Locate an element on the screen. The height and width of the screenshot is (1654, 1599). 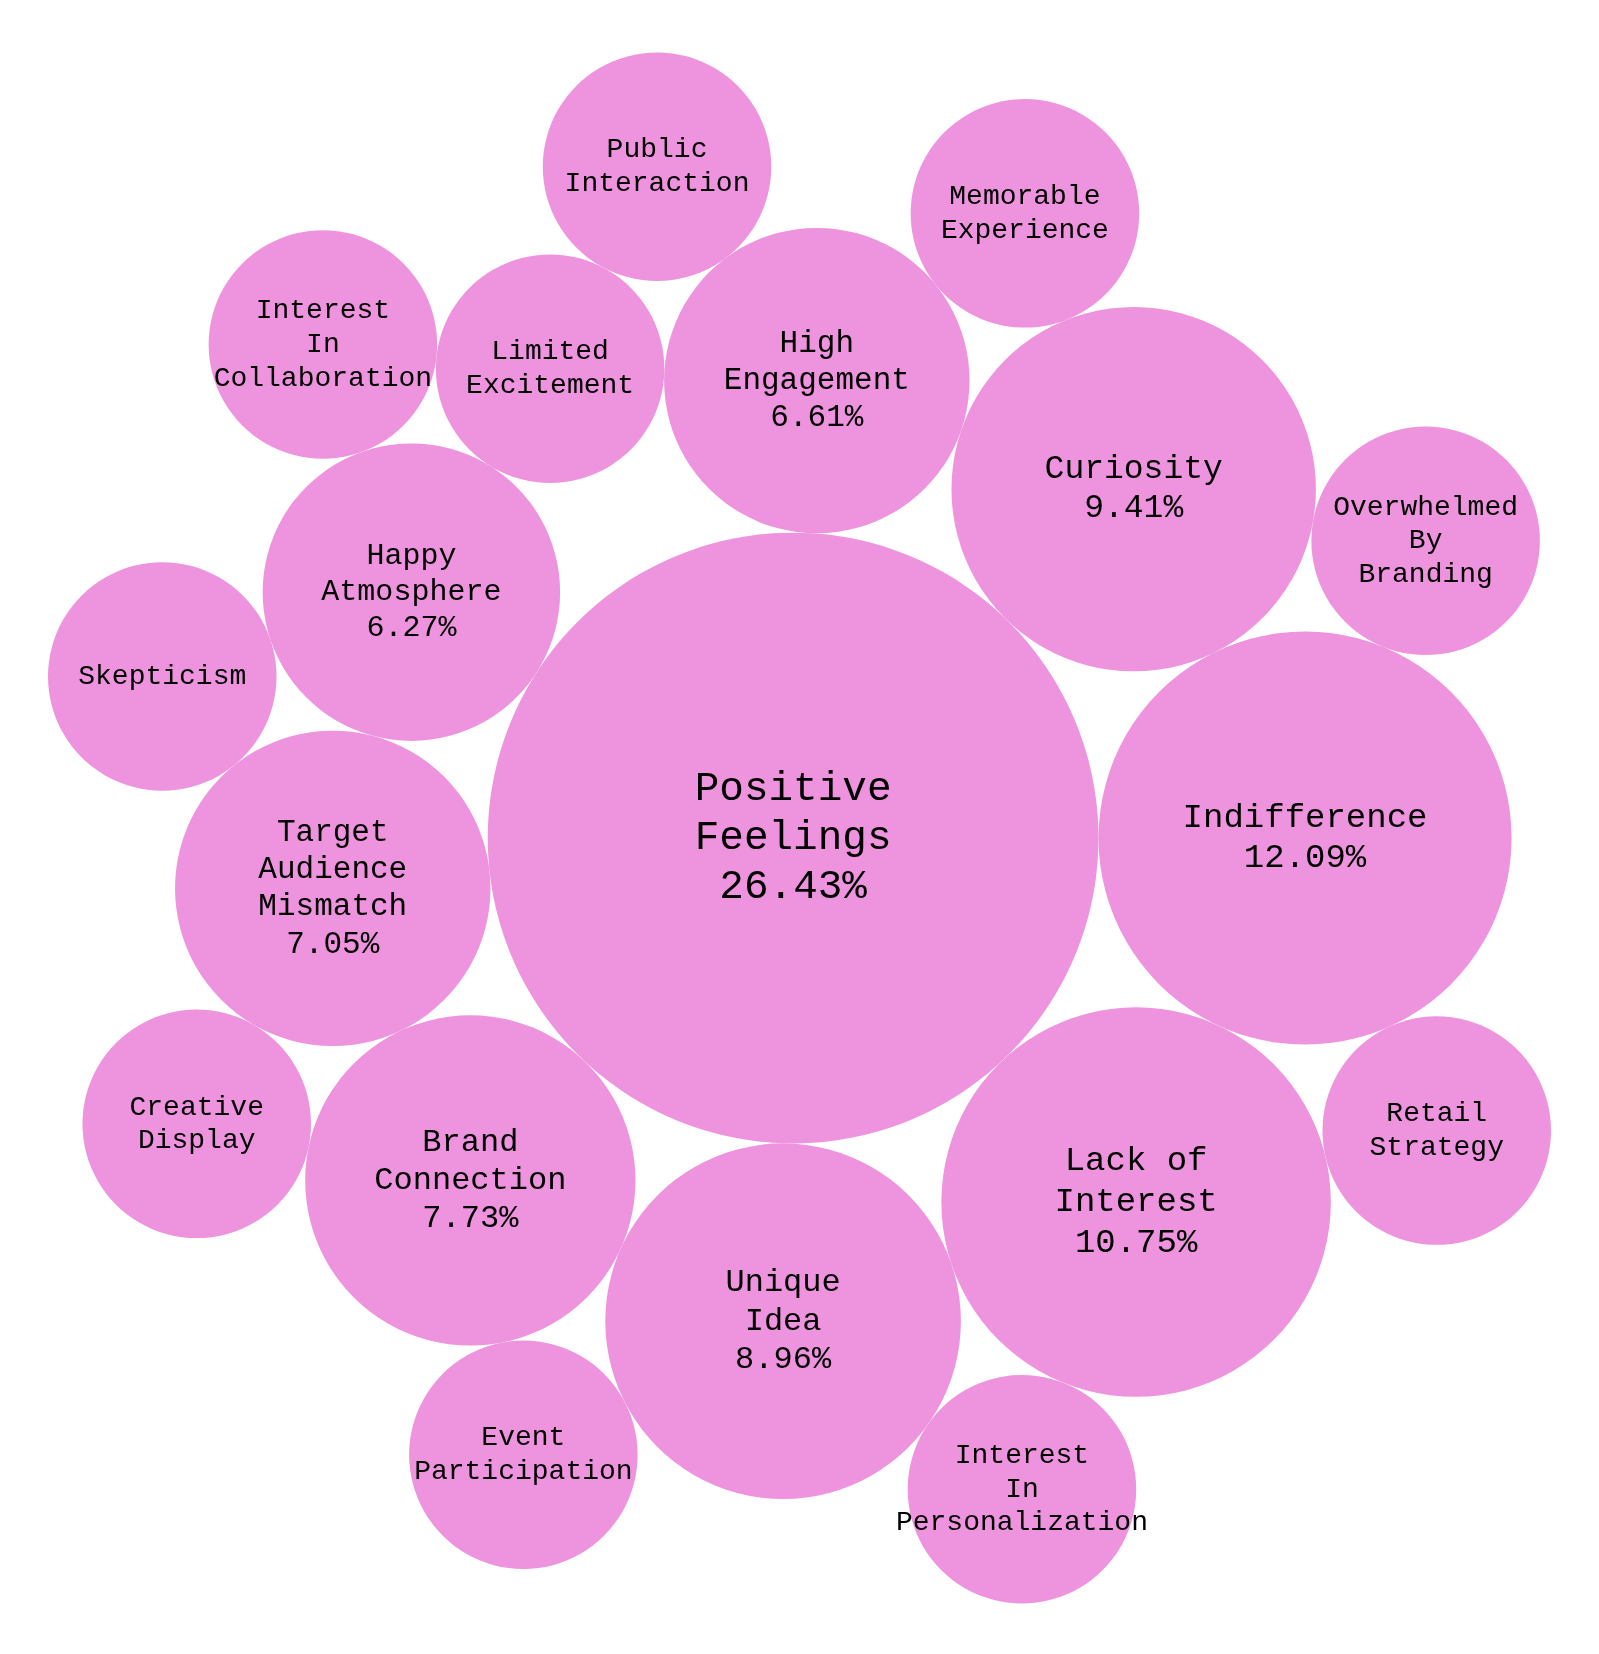
category-label: Overwhelmed By Branding is located at coordinates (1426, 540).